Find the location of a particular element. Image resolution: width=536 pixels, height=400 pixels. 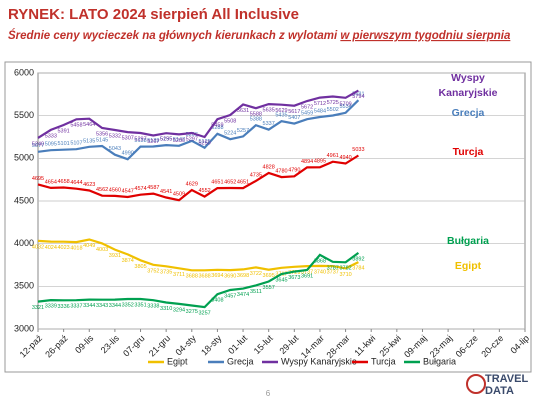

data-label: 3511 is located at coordinates (256, 292).